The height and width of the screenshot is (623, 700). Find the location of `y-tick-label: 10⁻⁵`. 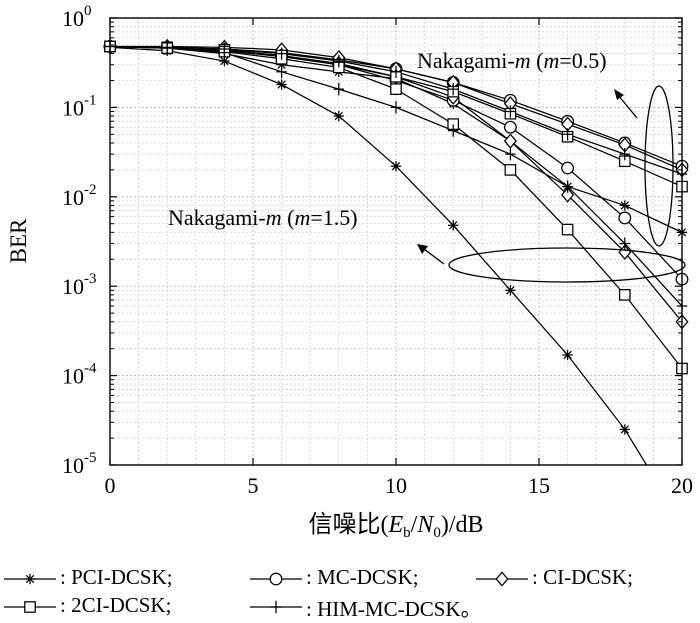

y-tick-label: 10⁻⁵ is located at coordinates (79, 464).